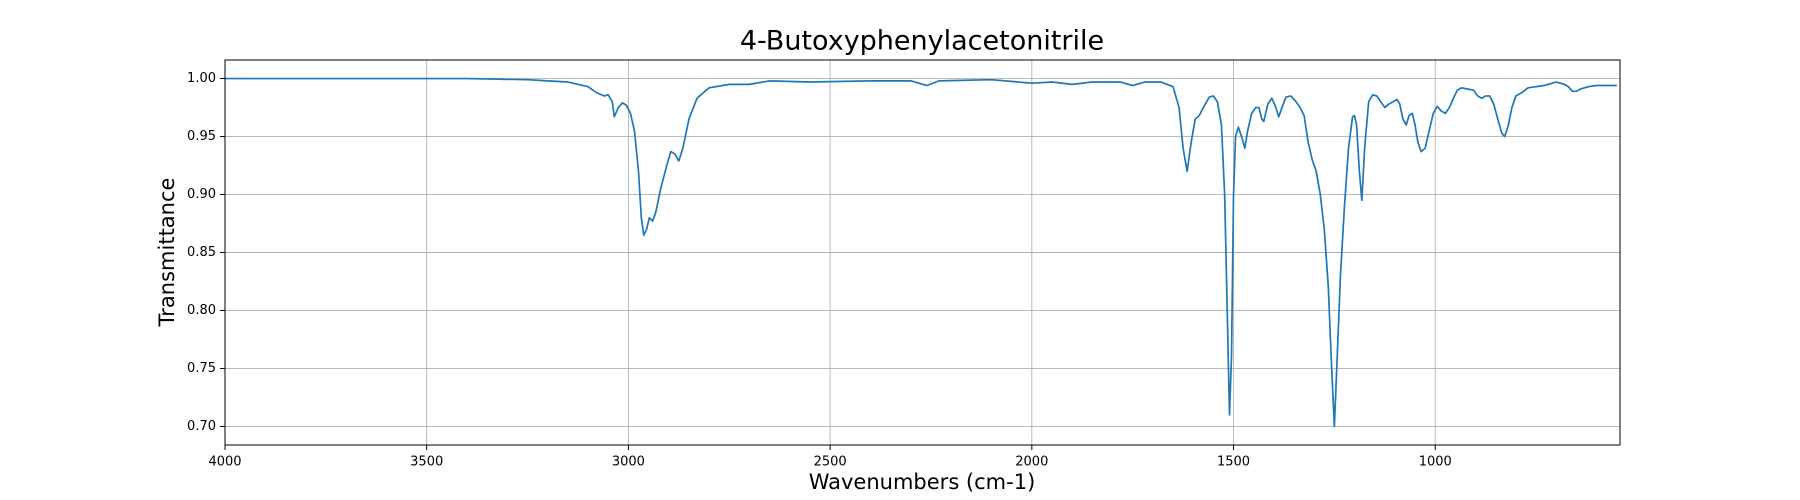 The image size is (1800, 500). Describe the element at coordinates (201, 194) in the screenshot. I see `y-tick-label: 0.90` at that location.